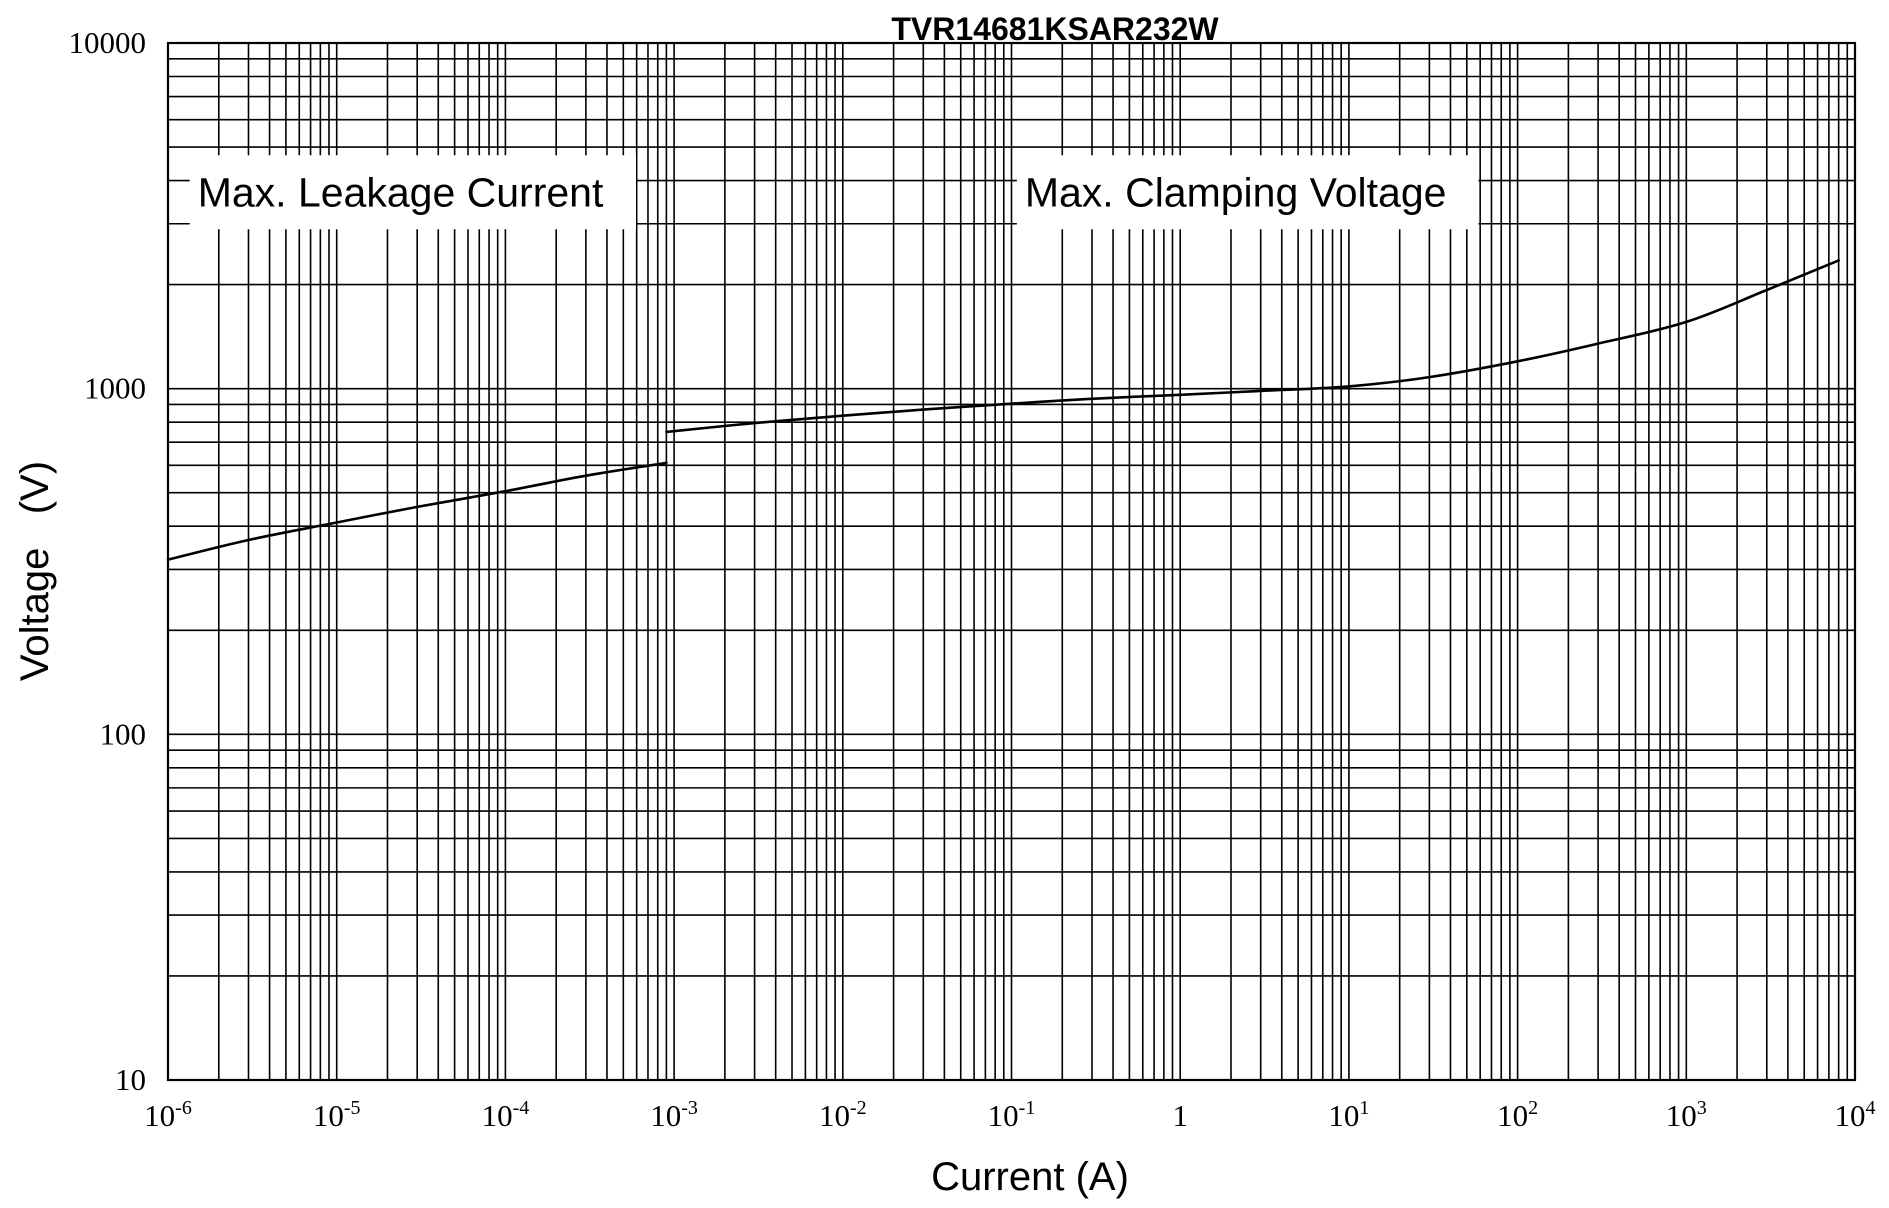 This screenshot has width=1889, height=1208. Describe the element at coordinates (115, 388) in the screenshot. I see `y-tick-label: 1000` at that location.